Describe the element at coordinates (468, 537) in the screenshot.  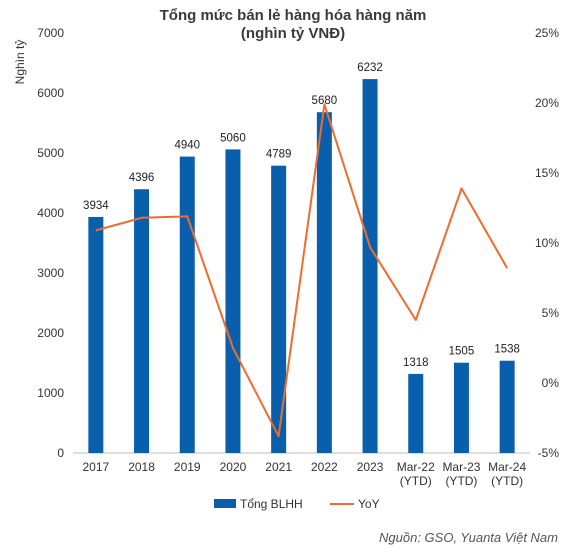
I see `source-note: Nguồn: GSO, Yuanta Việt Nam` at that location.